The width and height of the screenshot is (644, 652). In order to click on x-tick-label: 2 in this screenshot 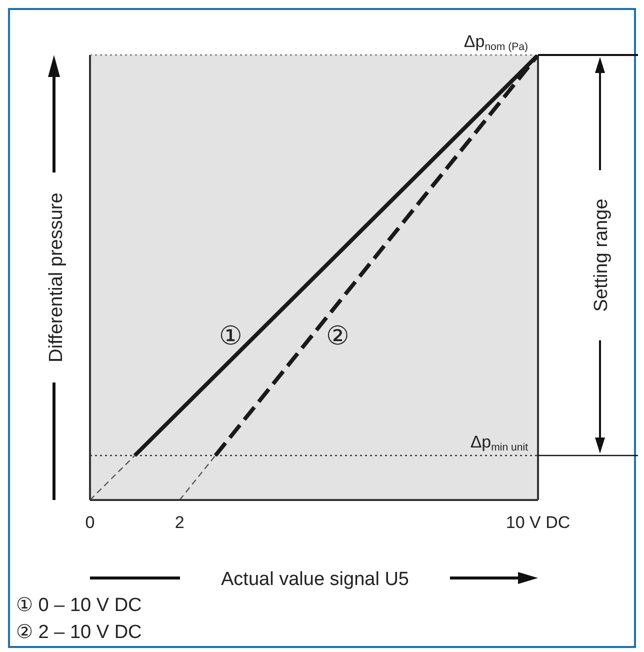, I will do `click(179, 522)`.